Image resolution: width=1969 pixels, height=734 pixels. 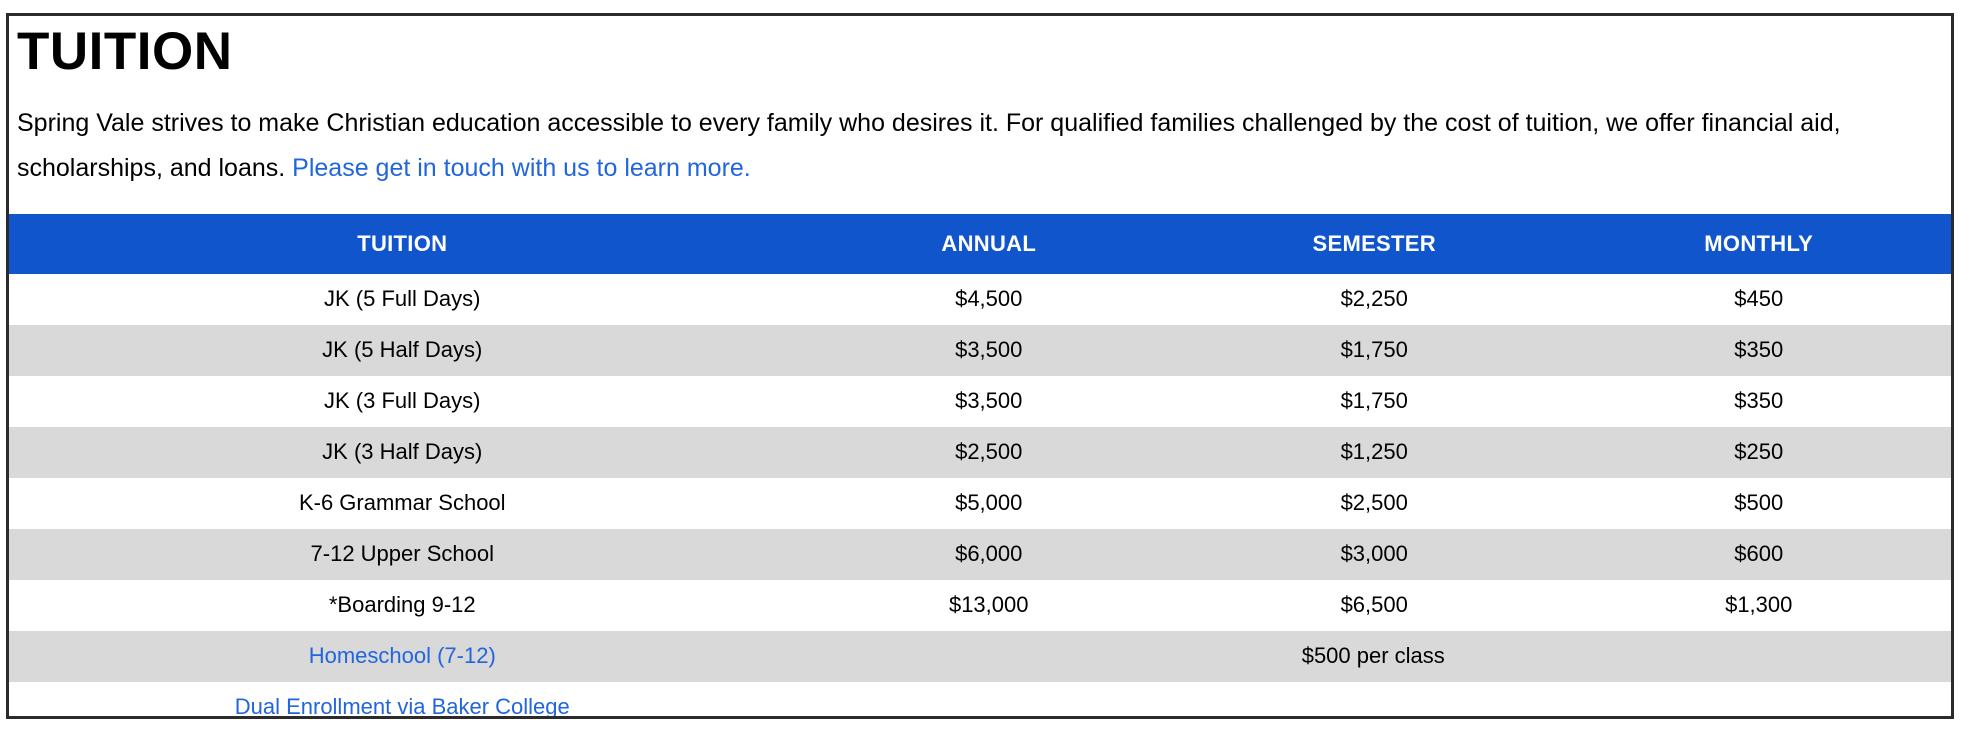 I want to click on table-row: *Boarding 9-12 $13,000 $6,500 $1,300, so click(x=980, y=605).